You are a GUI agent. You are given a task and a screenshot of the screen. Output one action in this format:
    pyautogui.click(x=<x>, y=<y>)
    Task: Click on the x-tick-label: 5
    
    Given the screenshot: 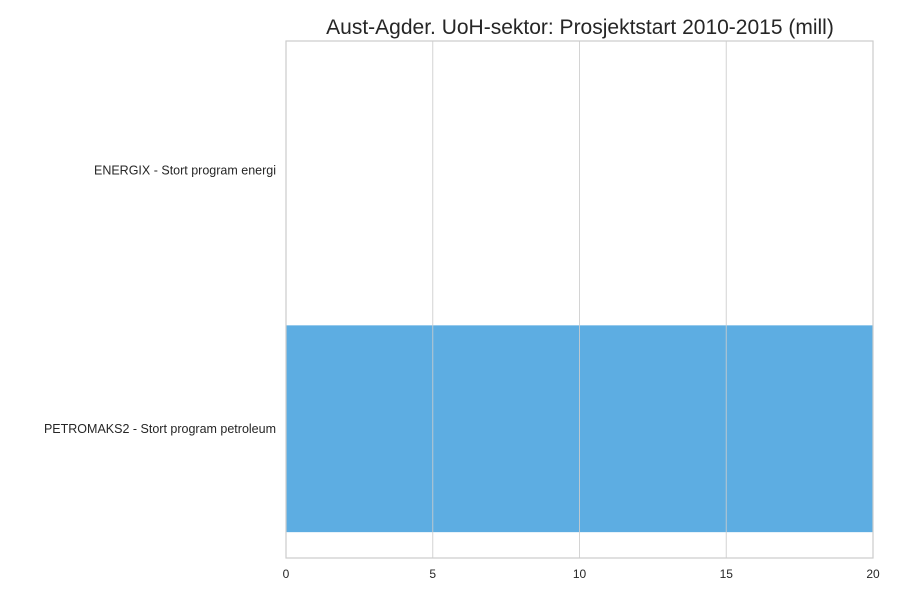 What is the action you would take?
    pyautogui.click(x=432, y=574)
    